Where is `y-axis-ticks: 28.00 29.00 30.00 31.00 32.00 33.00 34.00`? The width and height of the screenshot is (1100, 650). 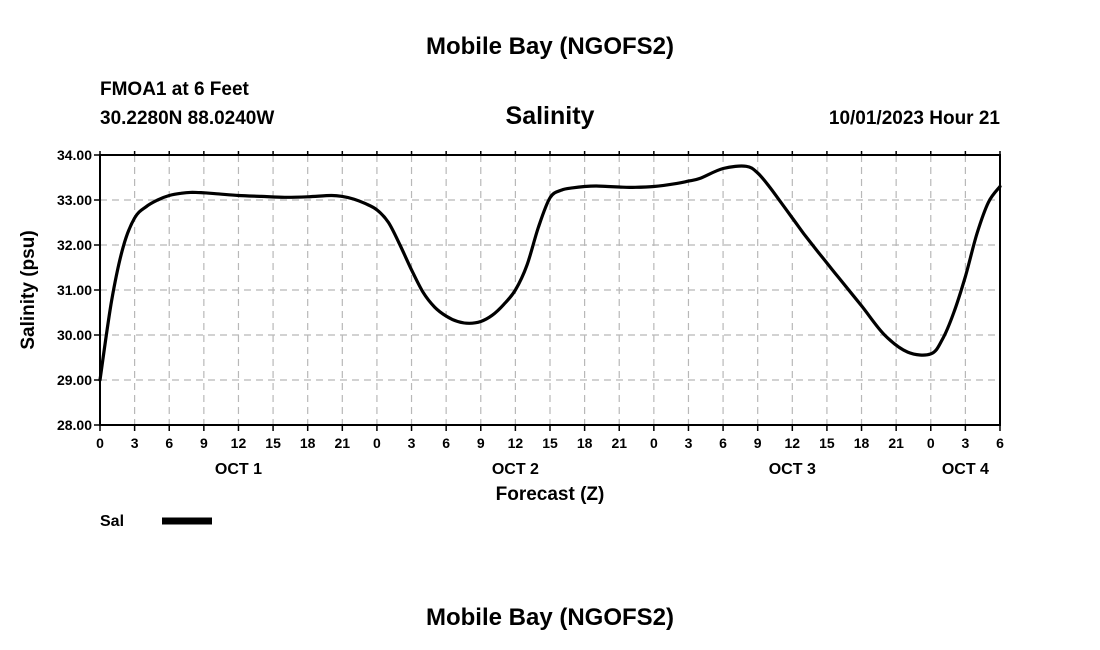 y-axis-ticks: 28.00 29.00 30.00 31.00 32.00 33.00 34.00 is located at coordinates (78, 290).